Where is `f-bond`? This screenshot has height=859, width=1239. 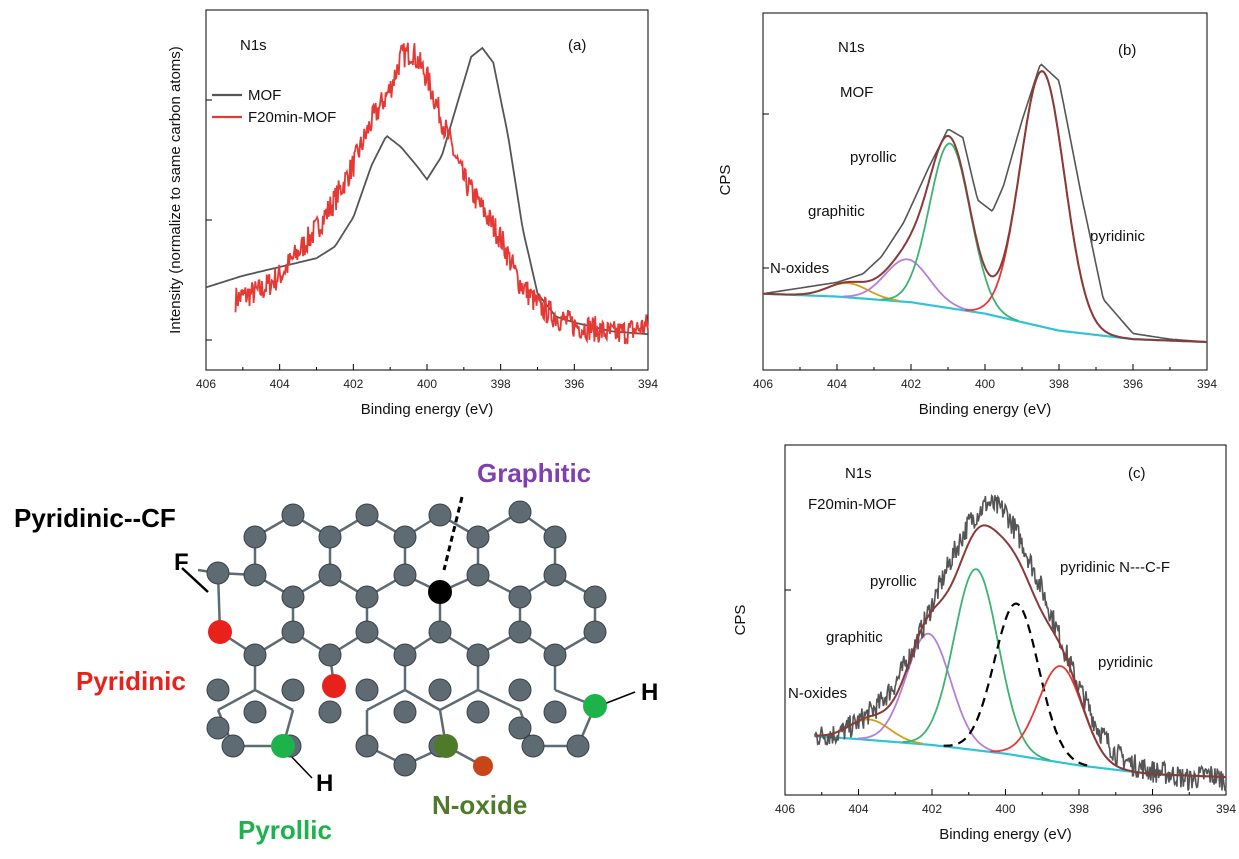 f-bond is located at coordinates (195, 580).